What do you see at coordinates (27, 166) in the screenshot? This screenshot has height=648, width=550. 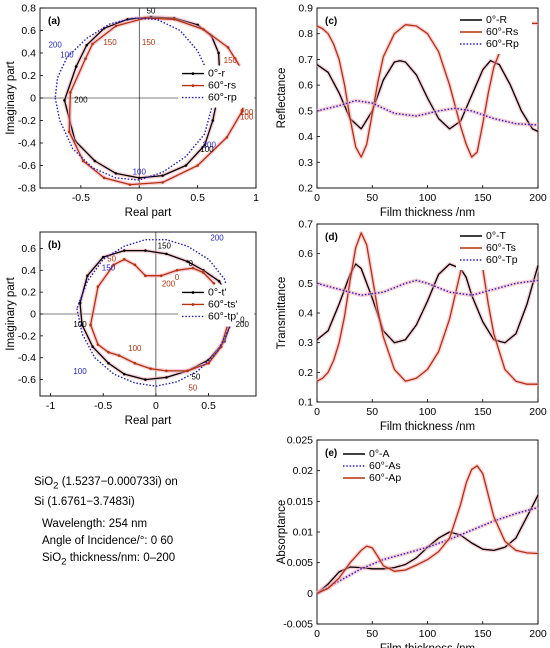 I see `y-tick-label: -0.6` at bounding box center [27, 166].